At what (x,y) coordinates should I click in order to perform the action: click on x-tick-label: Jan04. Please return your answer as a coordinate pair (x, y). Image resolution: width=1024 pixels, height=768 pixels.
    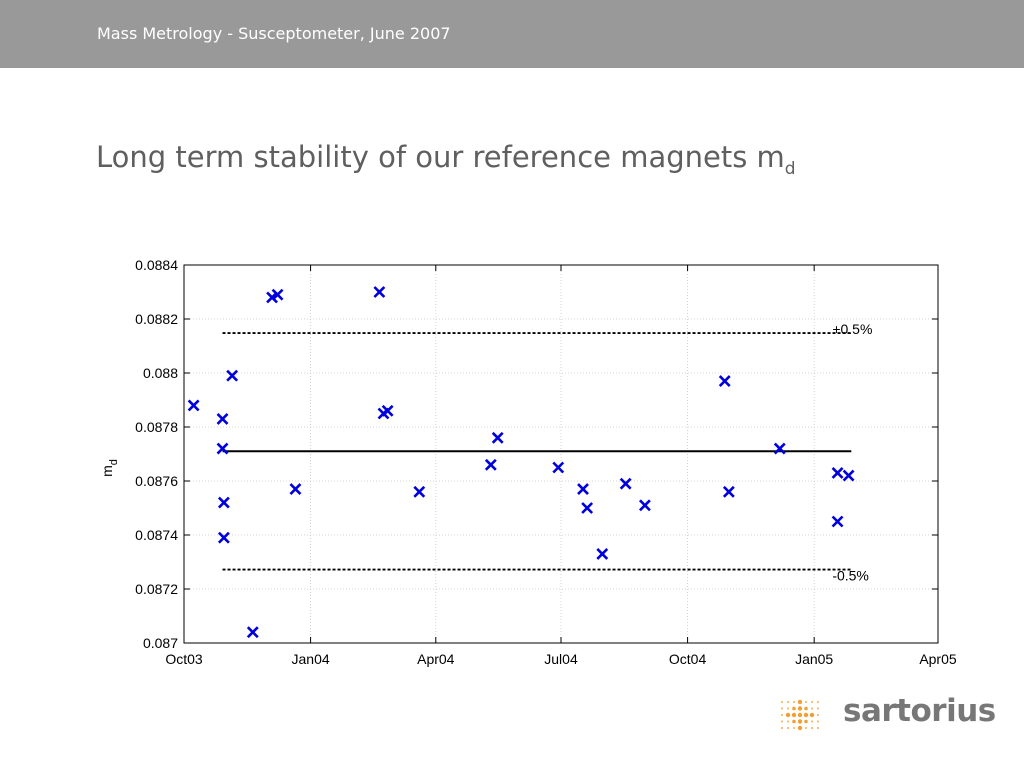
    Looking at the image, I should click on (311, 659).